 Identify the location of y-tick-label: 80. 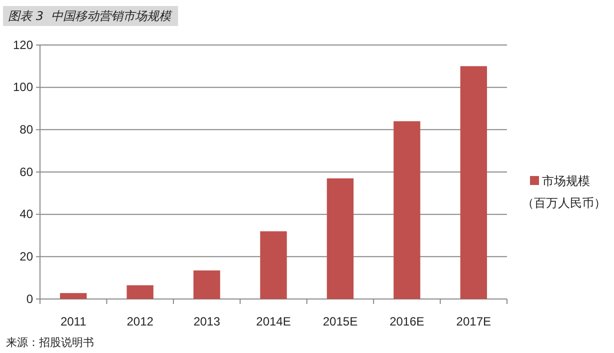
(27, 129).